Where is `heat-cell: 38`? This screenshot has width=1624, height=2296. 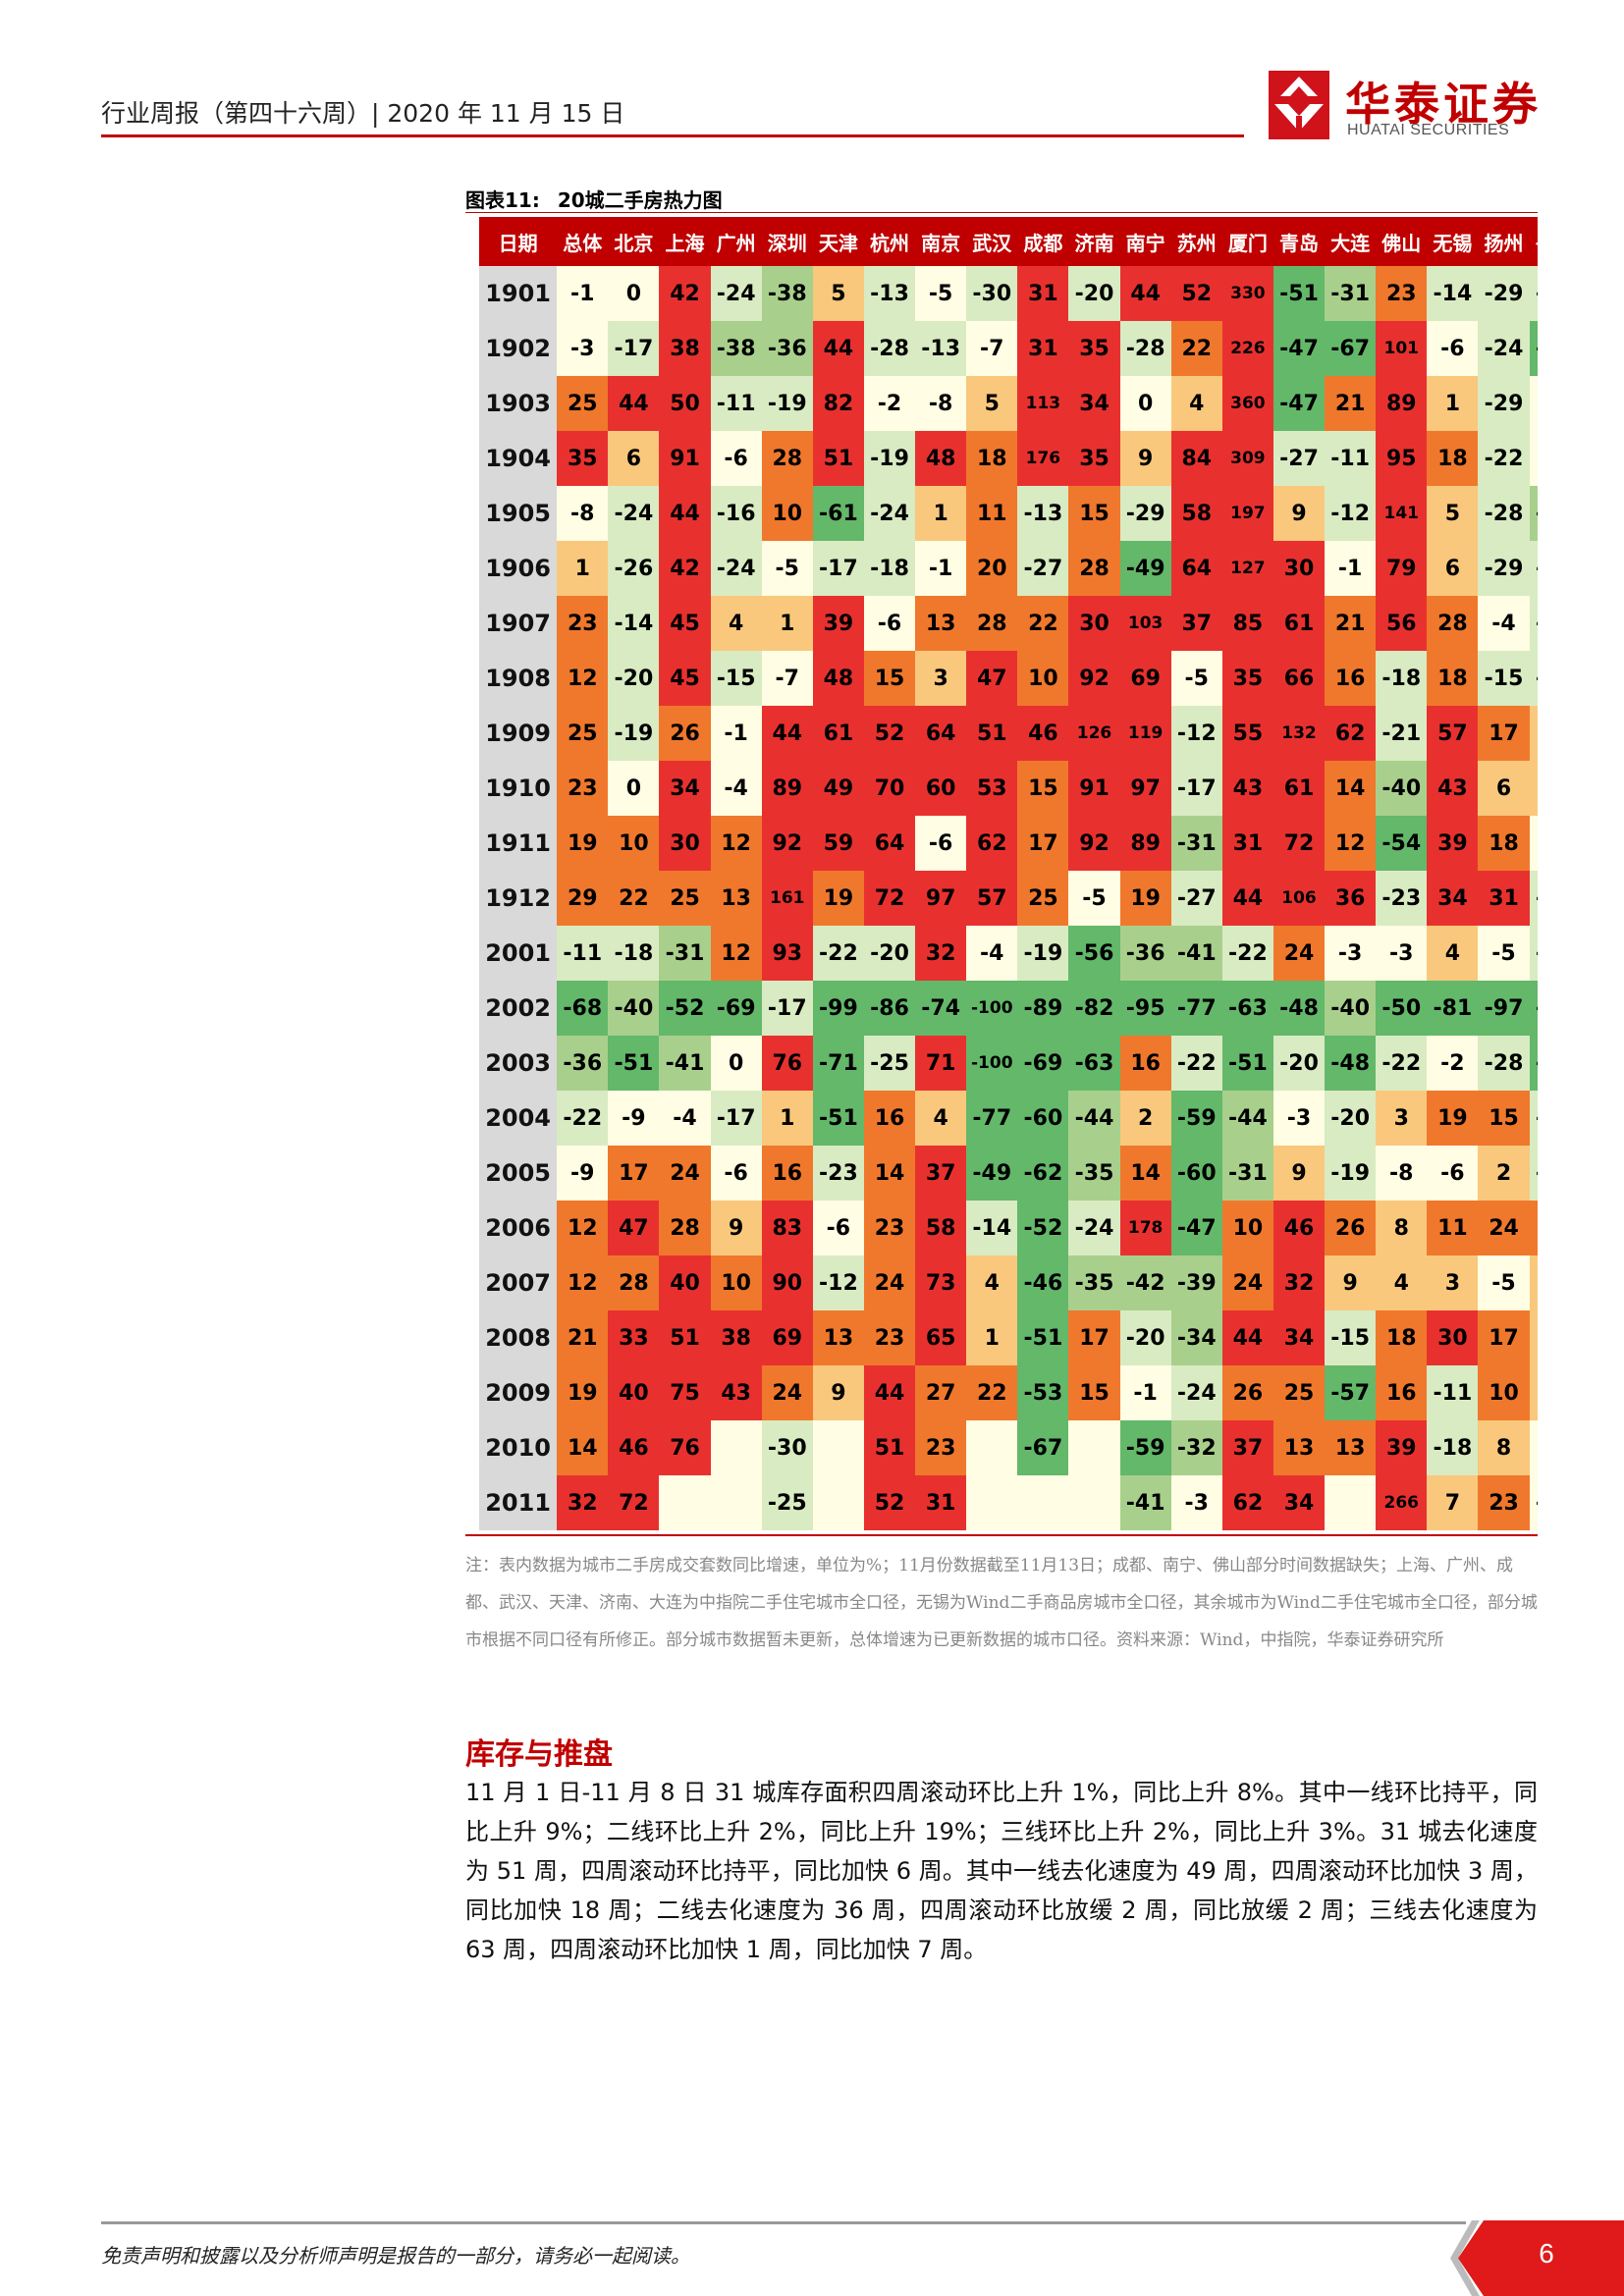 heat-cell: 38 is located at coordinates (685, 348).